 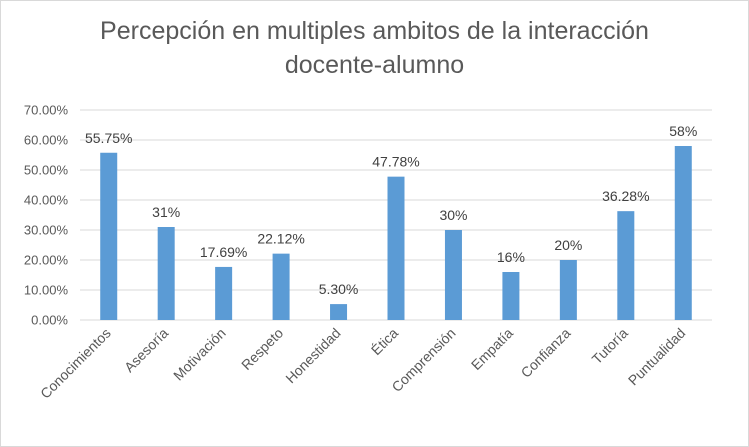 I want to click on data-label: 36.28%, so click(x=625, y=196).